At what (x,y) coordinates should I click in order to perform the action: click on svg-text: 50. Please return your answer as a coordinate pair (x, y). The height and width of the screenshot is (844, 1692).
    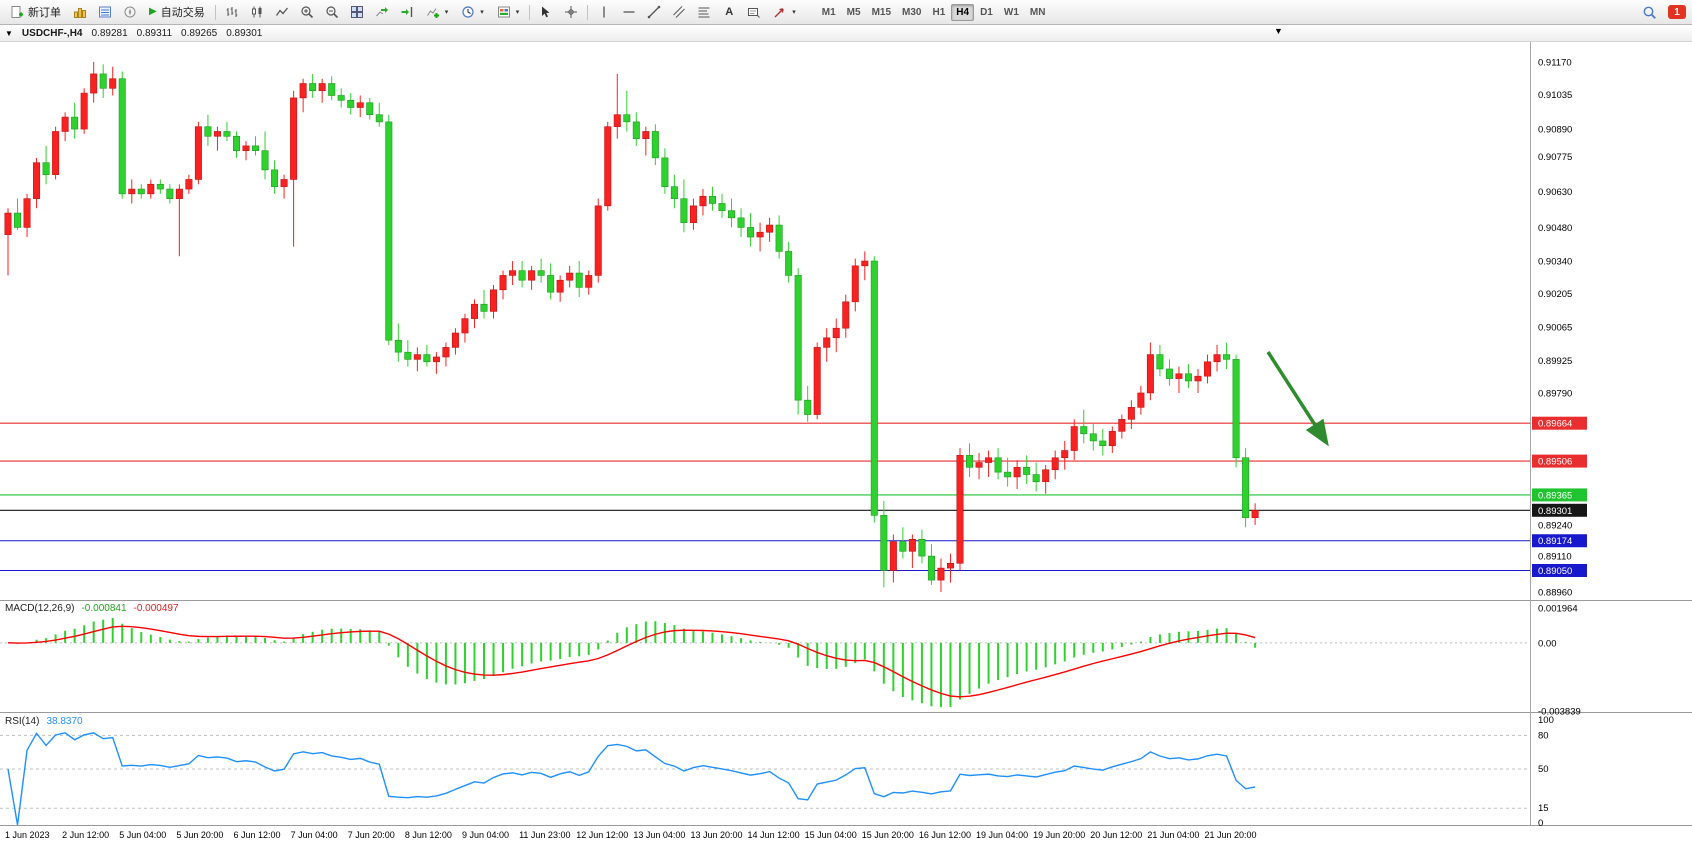
    Looking at the image, I should click on (1543, 769).